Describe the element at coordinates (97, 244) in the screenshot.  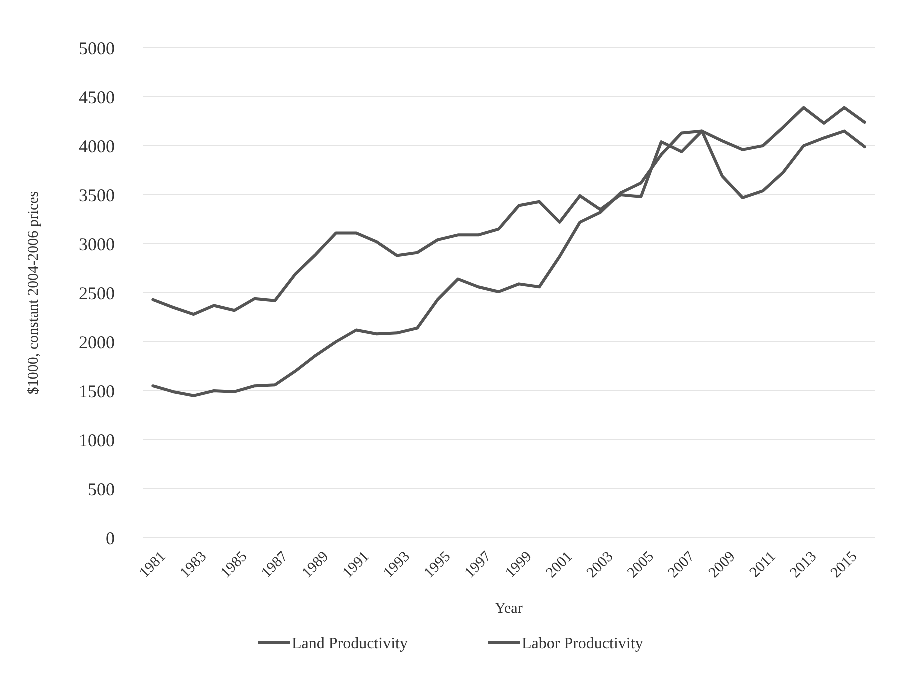
I see `y-tick-label: 3000` at that location.